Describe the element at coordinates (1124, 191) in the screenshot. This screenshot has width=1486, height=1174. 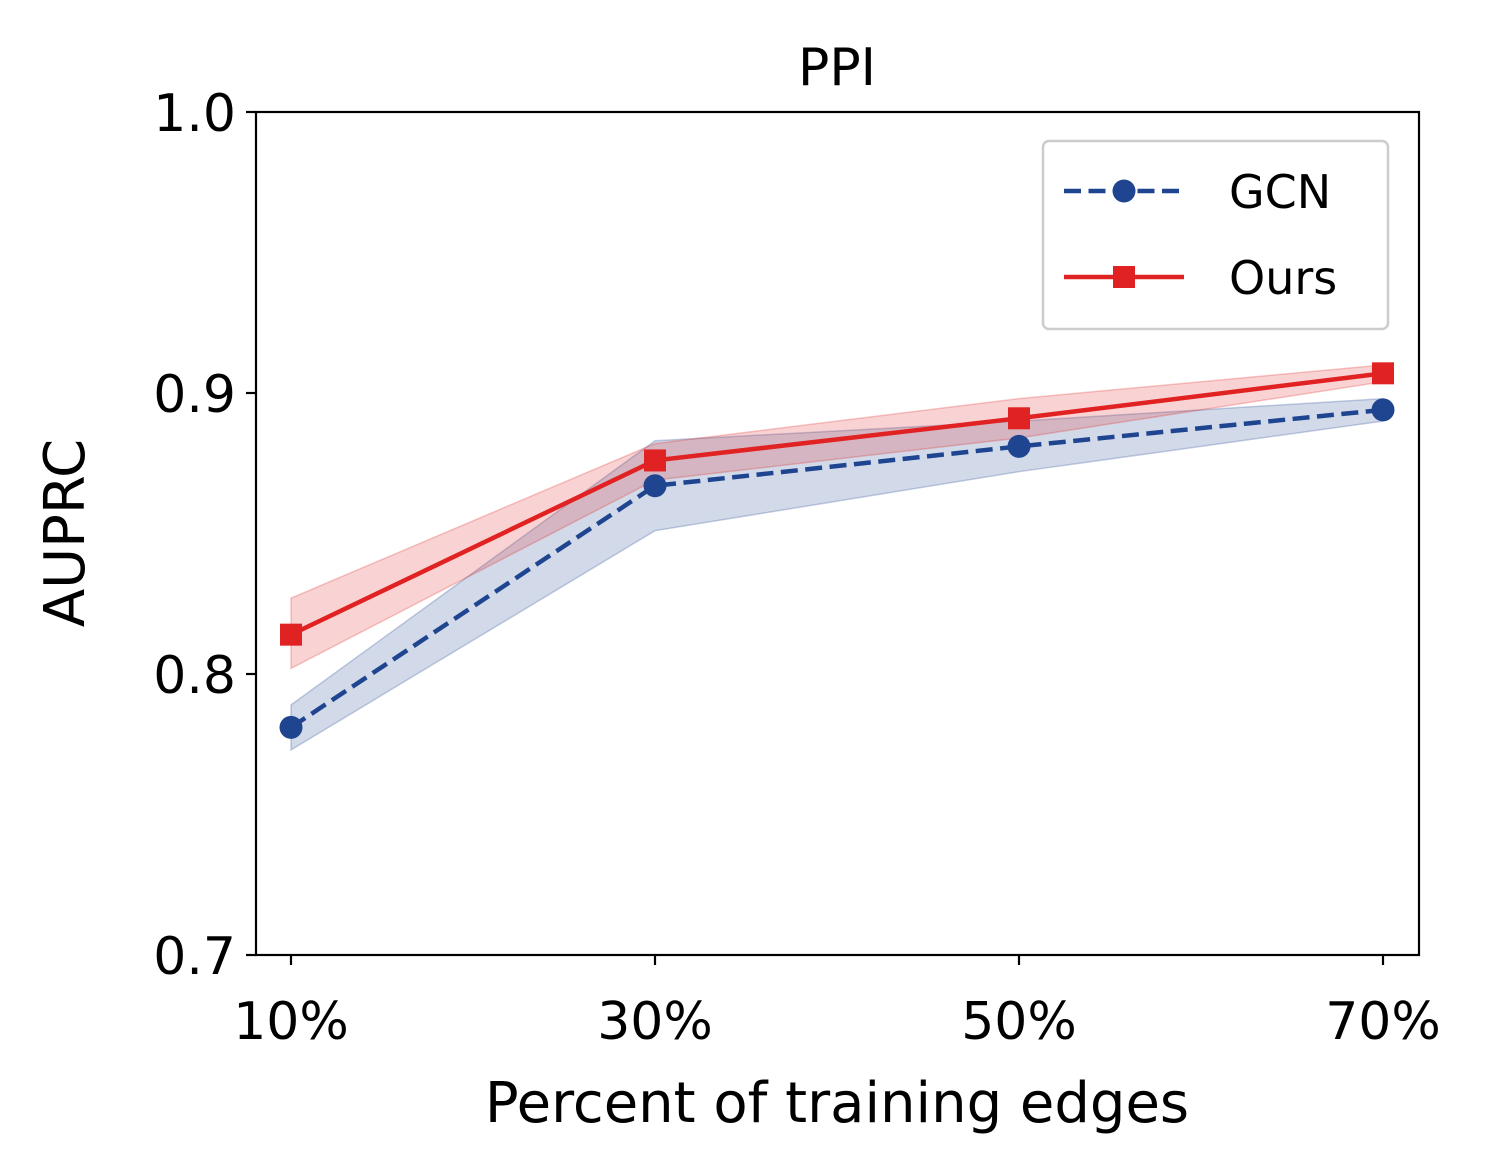
I see `legend-gcn-marker` at that location.